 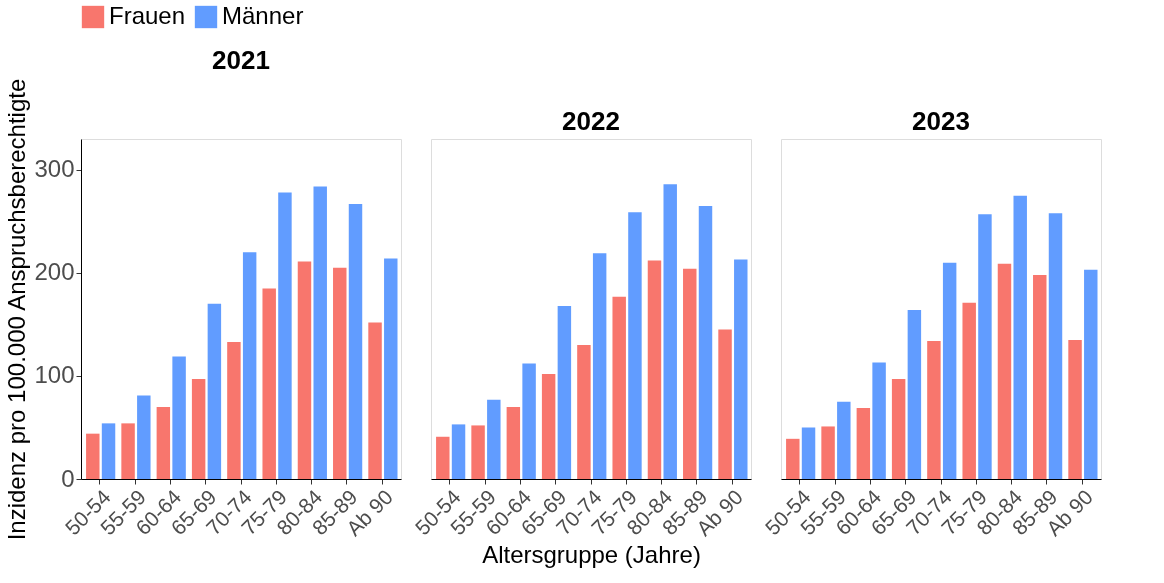 I want to click on x-axis-title: Altersgruppe (Jahre), so click(x=591, y=555).